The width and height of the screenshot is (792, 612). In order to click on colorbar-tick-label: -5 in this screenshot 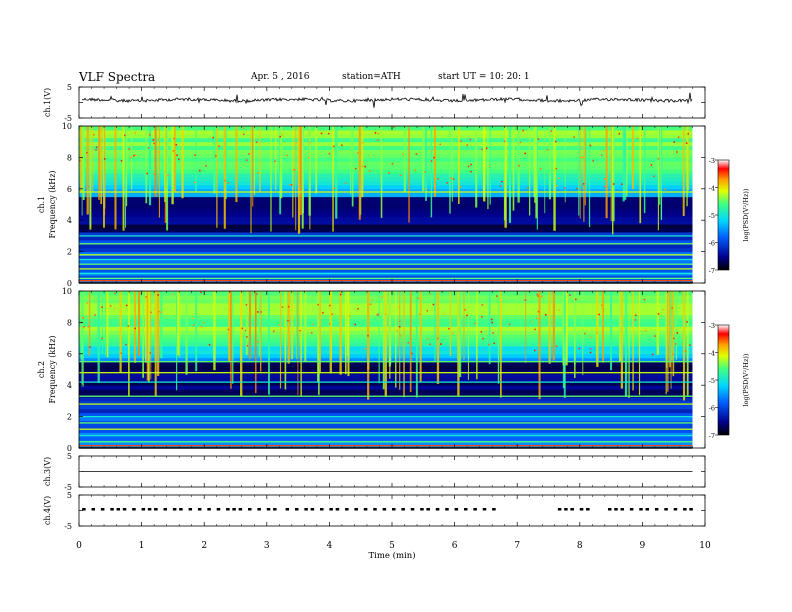, I will do `click(712, 381)`.